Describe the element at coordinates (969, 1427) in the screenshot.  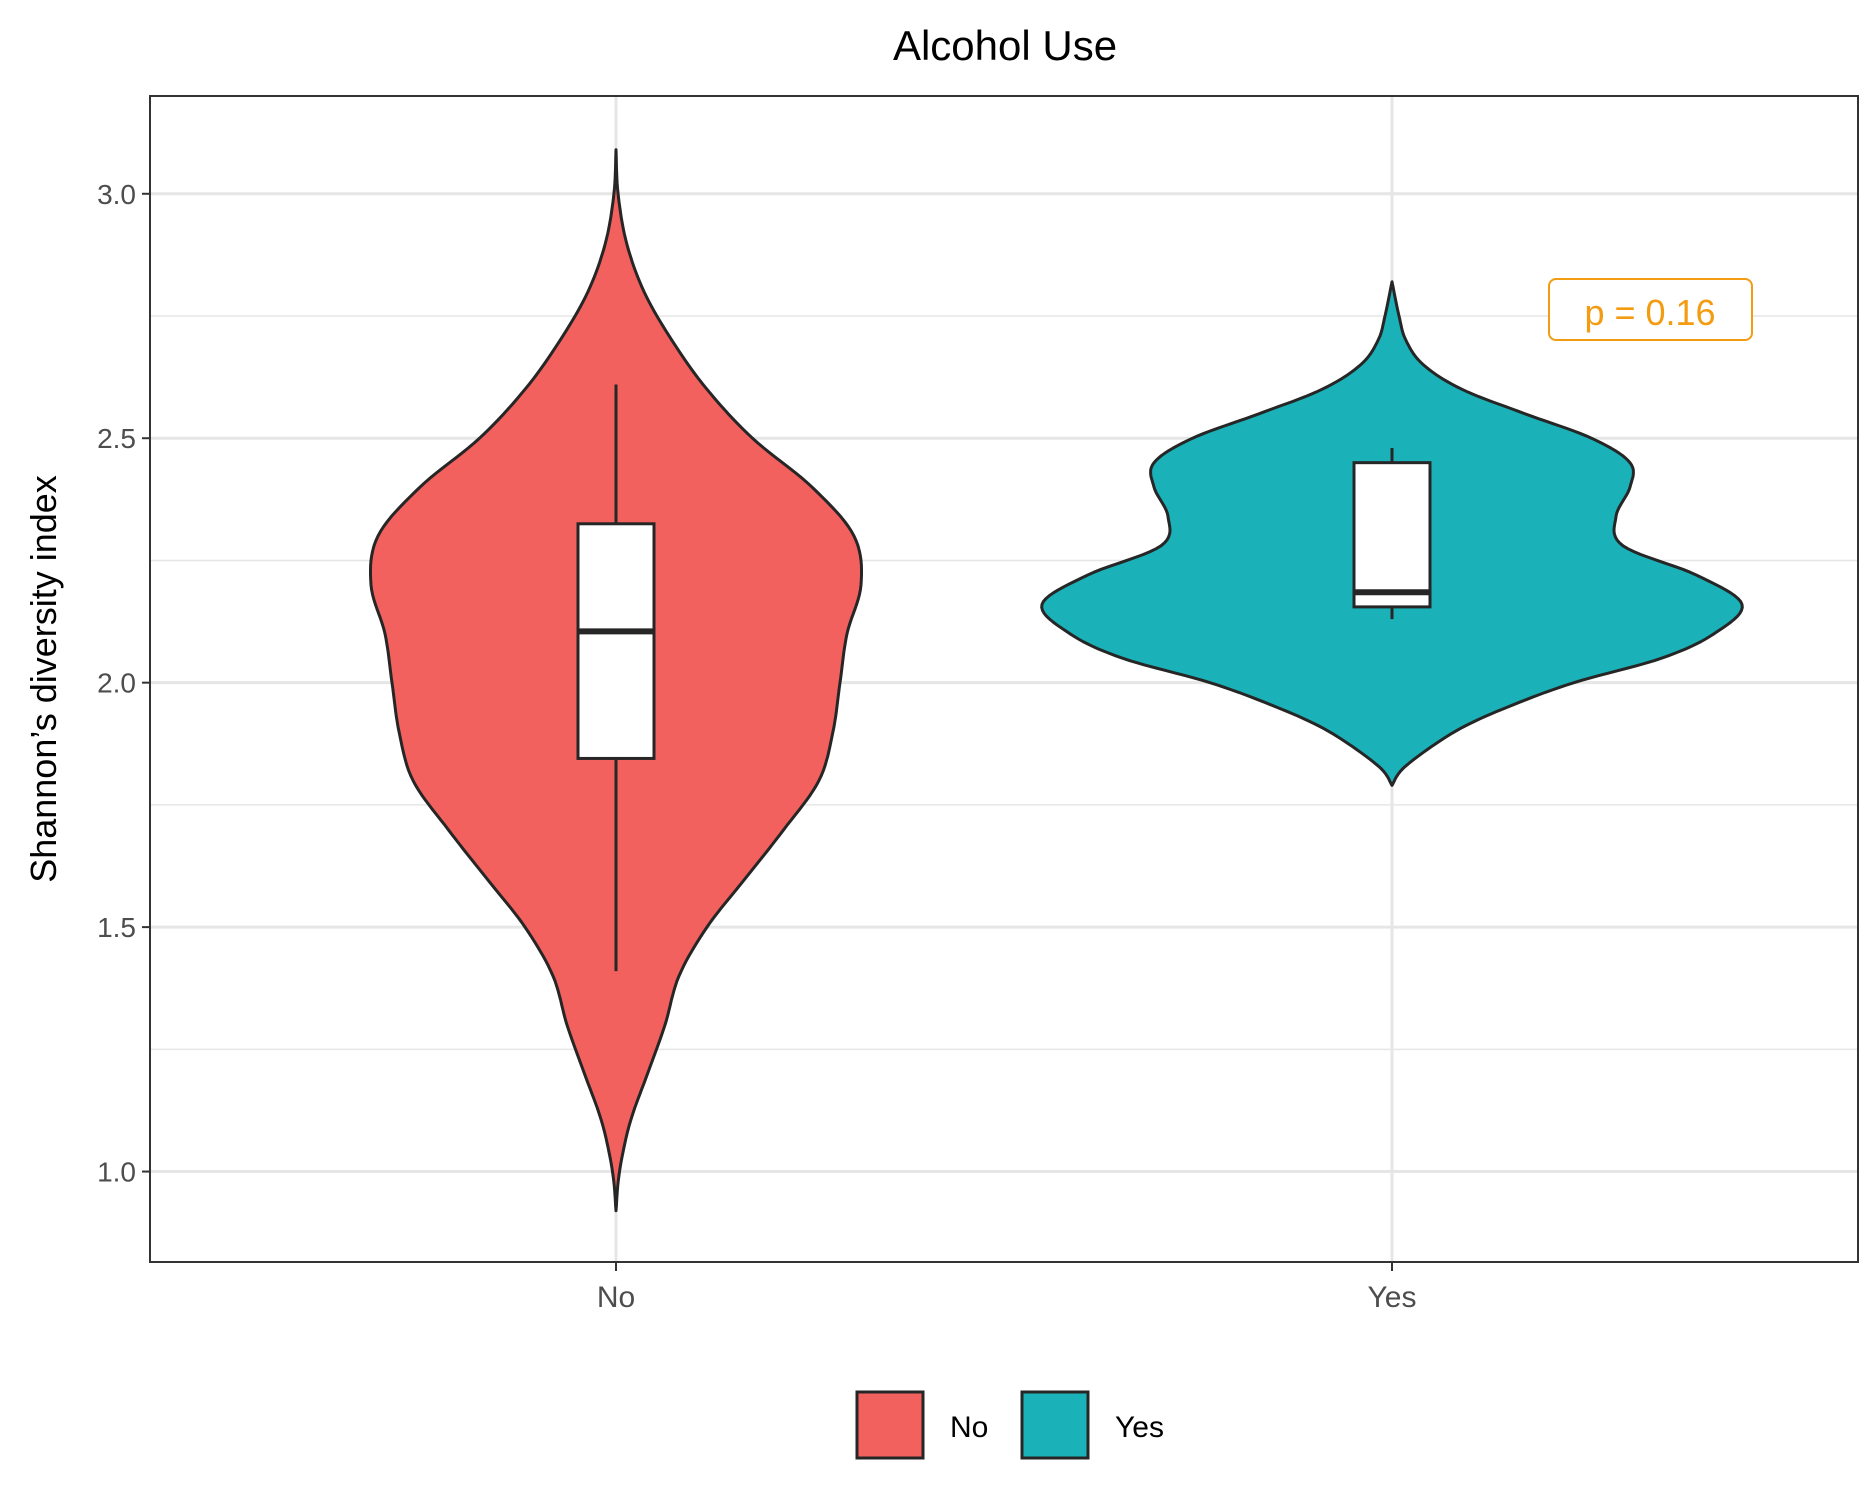
I see `legend-label-no: No` at that location.